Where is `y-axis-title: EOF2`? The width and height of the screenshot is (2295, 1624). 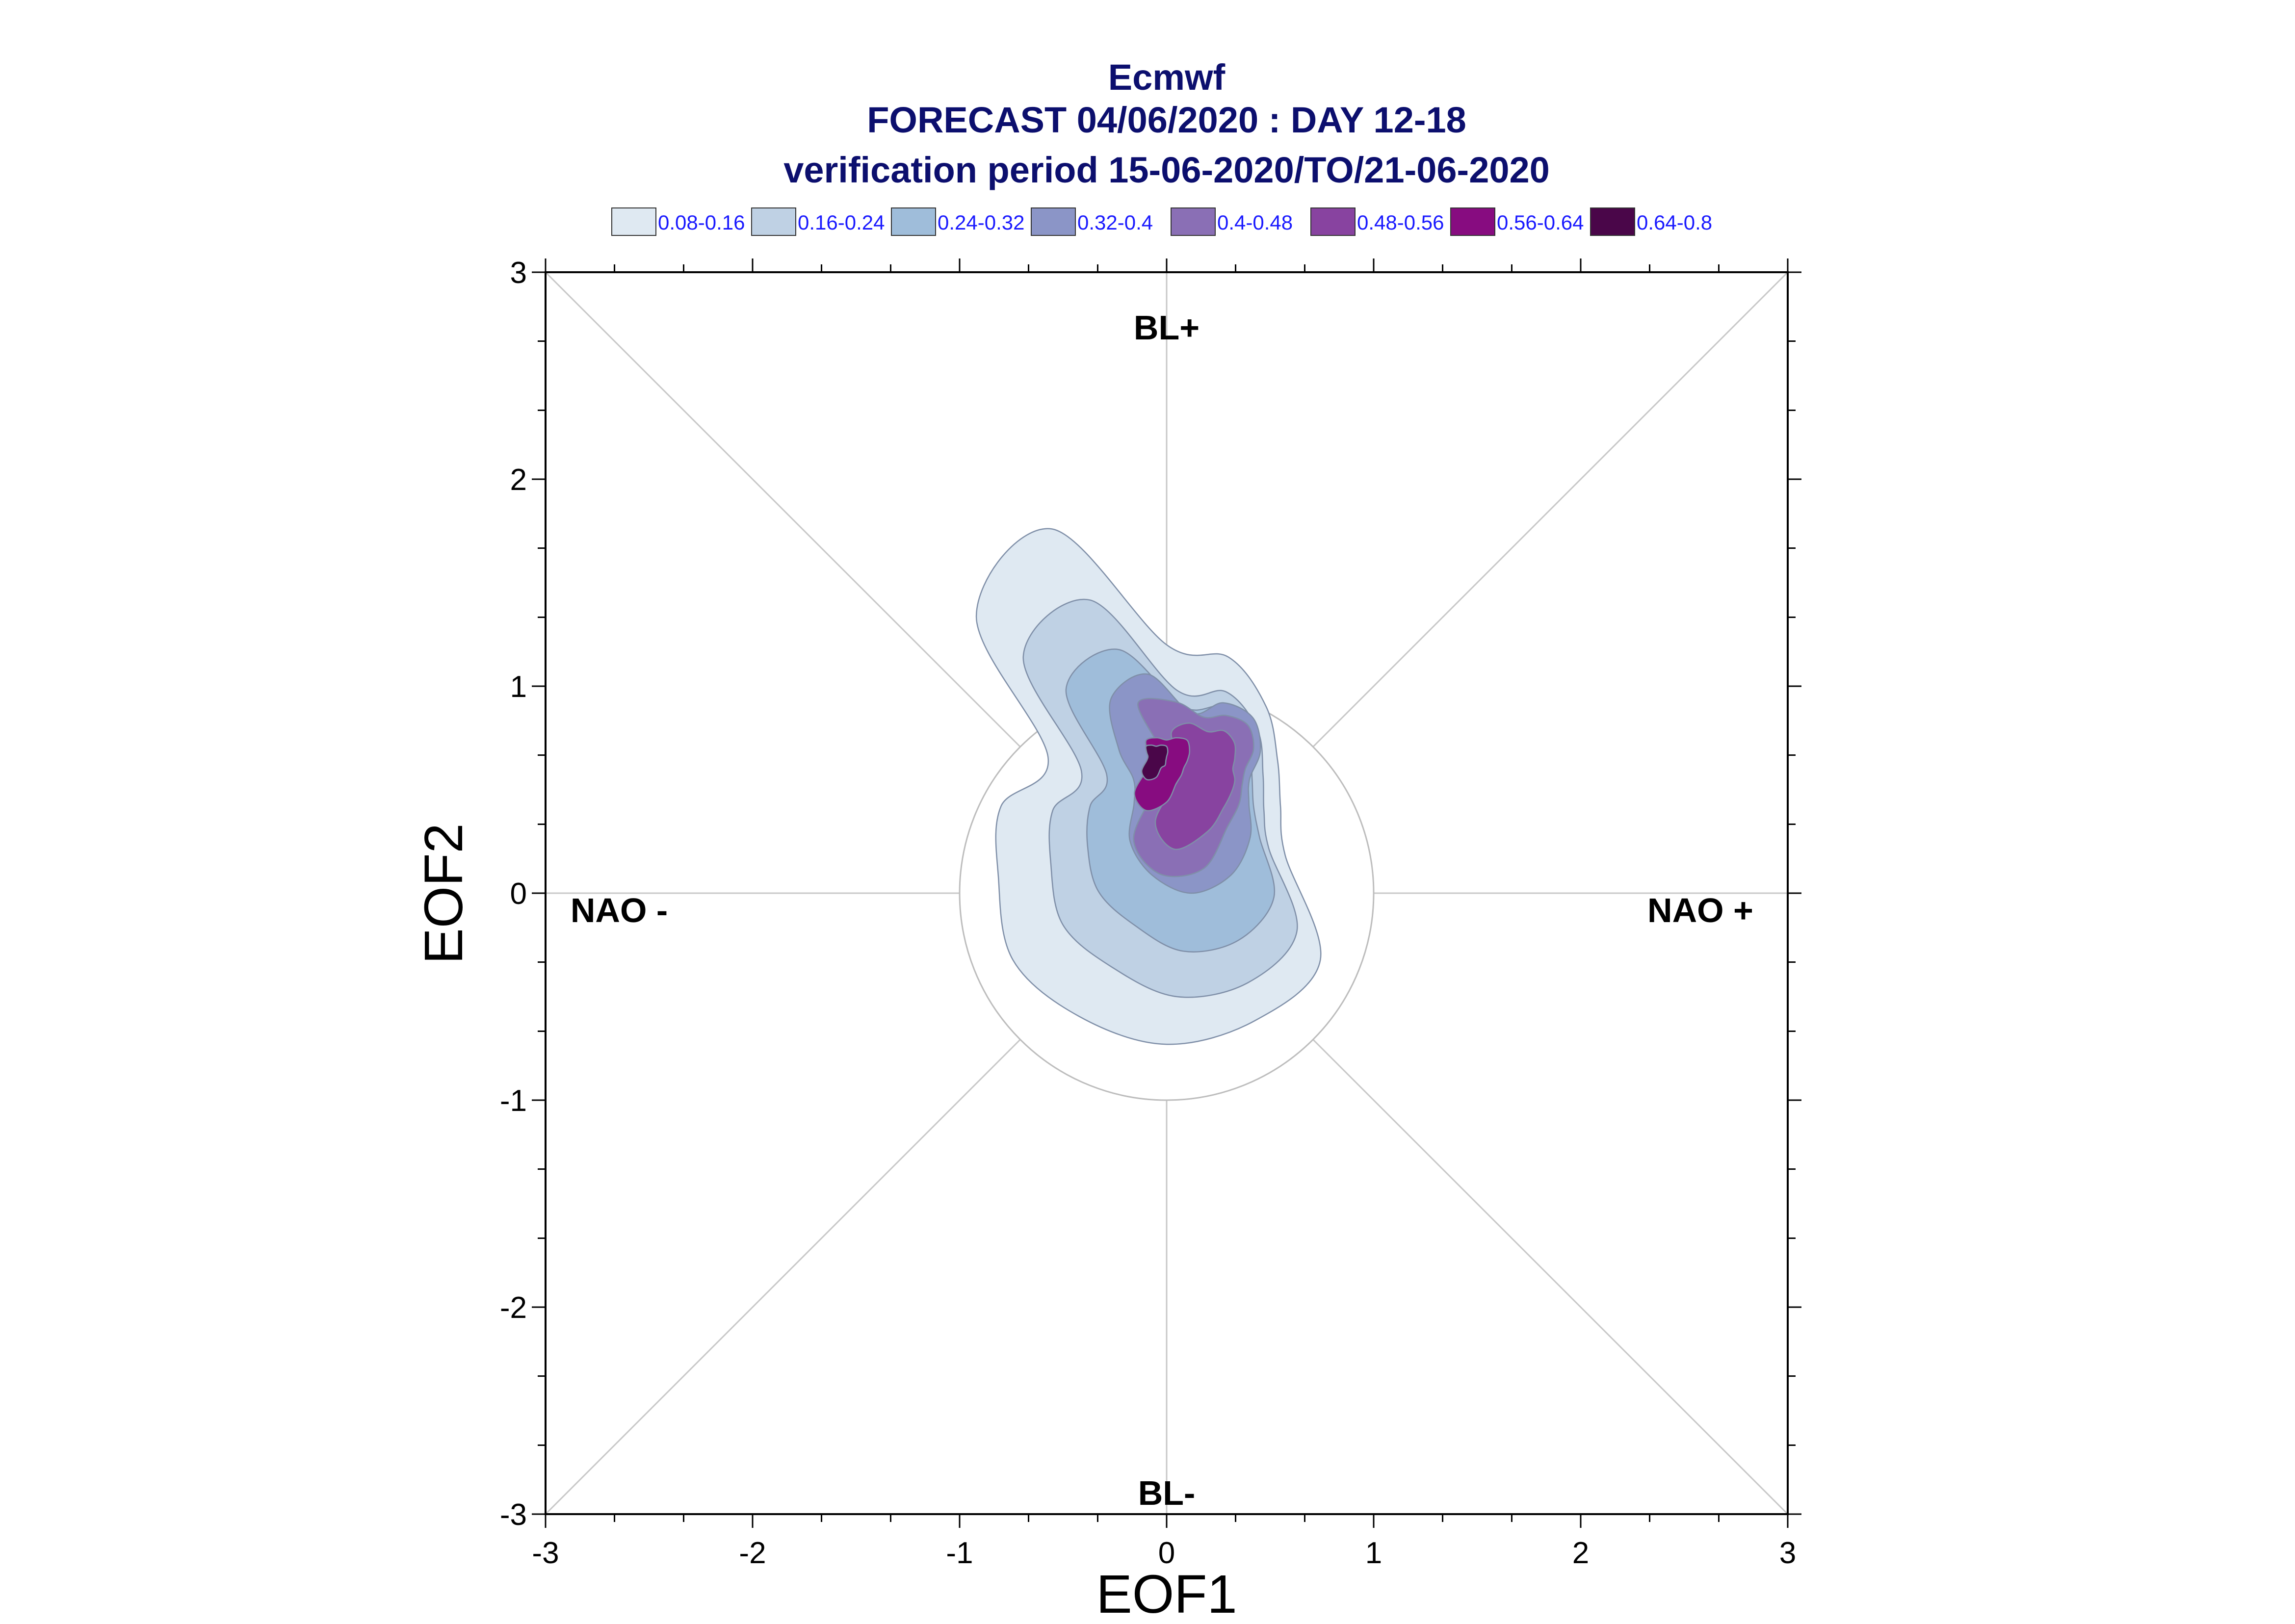 y-axis-title: EOF2 is located at coordinates (444, 893).